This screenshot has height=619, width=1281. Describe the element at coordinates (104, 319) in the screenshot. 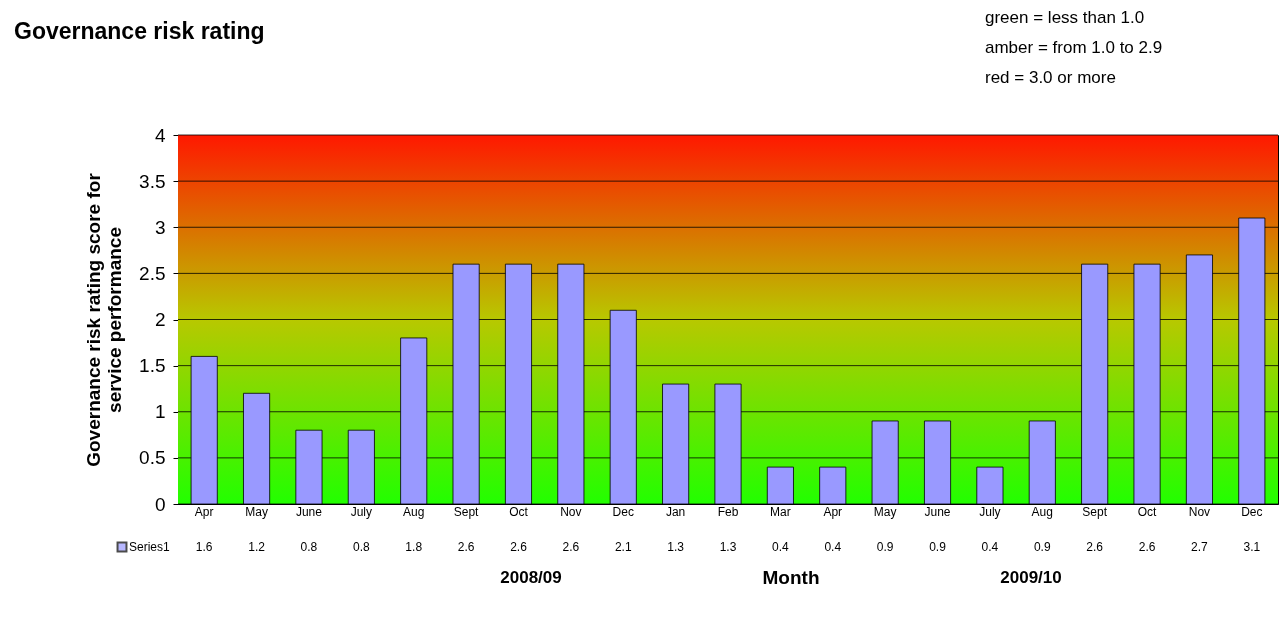

I see `y-axis-title: Governance risk rating score for service performance` at that location.